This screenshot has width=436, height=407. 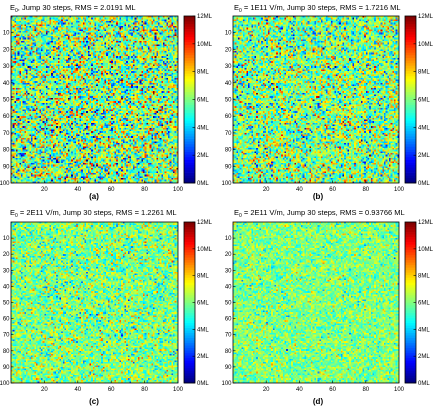 What do you see at coordinates (424, 357) in the screenshot?
I see `colorbar-tick-label: 2ML` at bounding box center [424, 357].